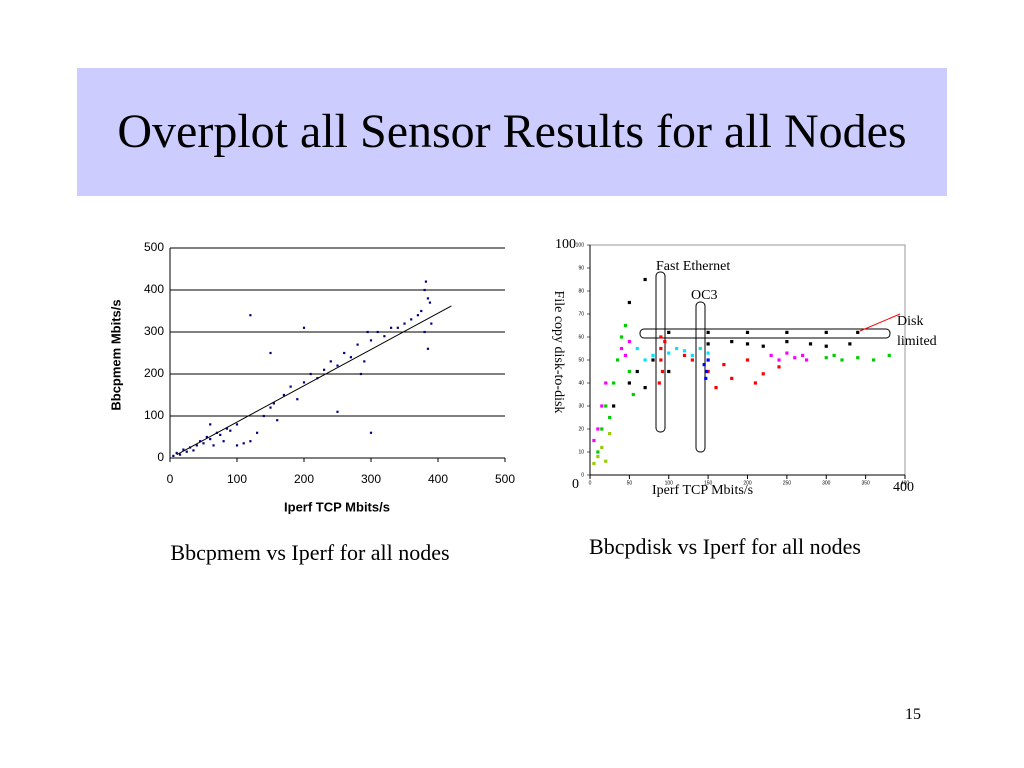 The width and height of the screenshot is (1024, 768). Describe the element at coordinates (917, 331) in the screenshot. I see `annotation: Disk limited` at that location.